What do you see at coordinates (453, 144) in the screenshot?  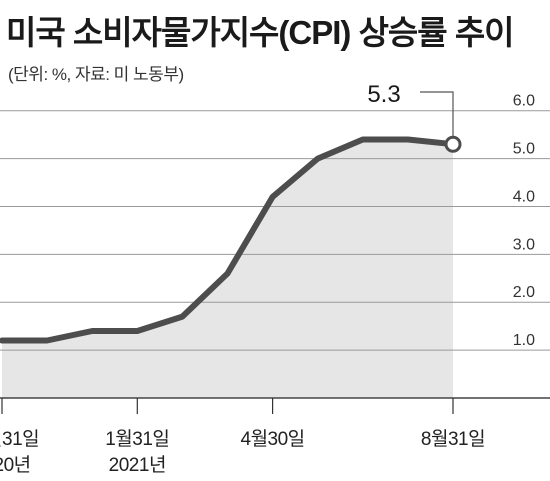 I see `end-point-marker` at bounding box center [453, 144].